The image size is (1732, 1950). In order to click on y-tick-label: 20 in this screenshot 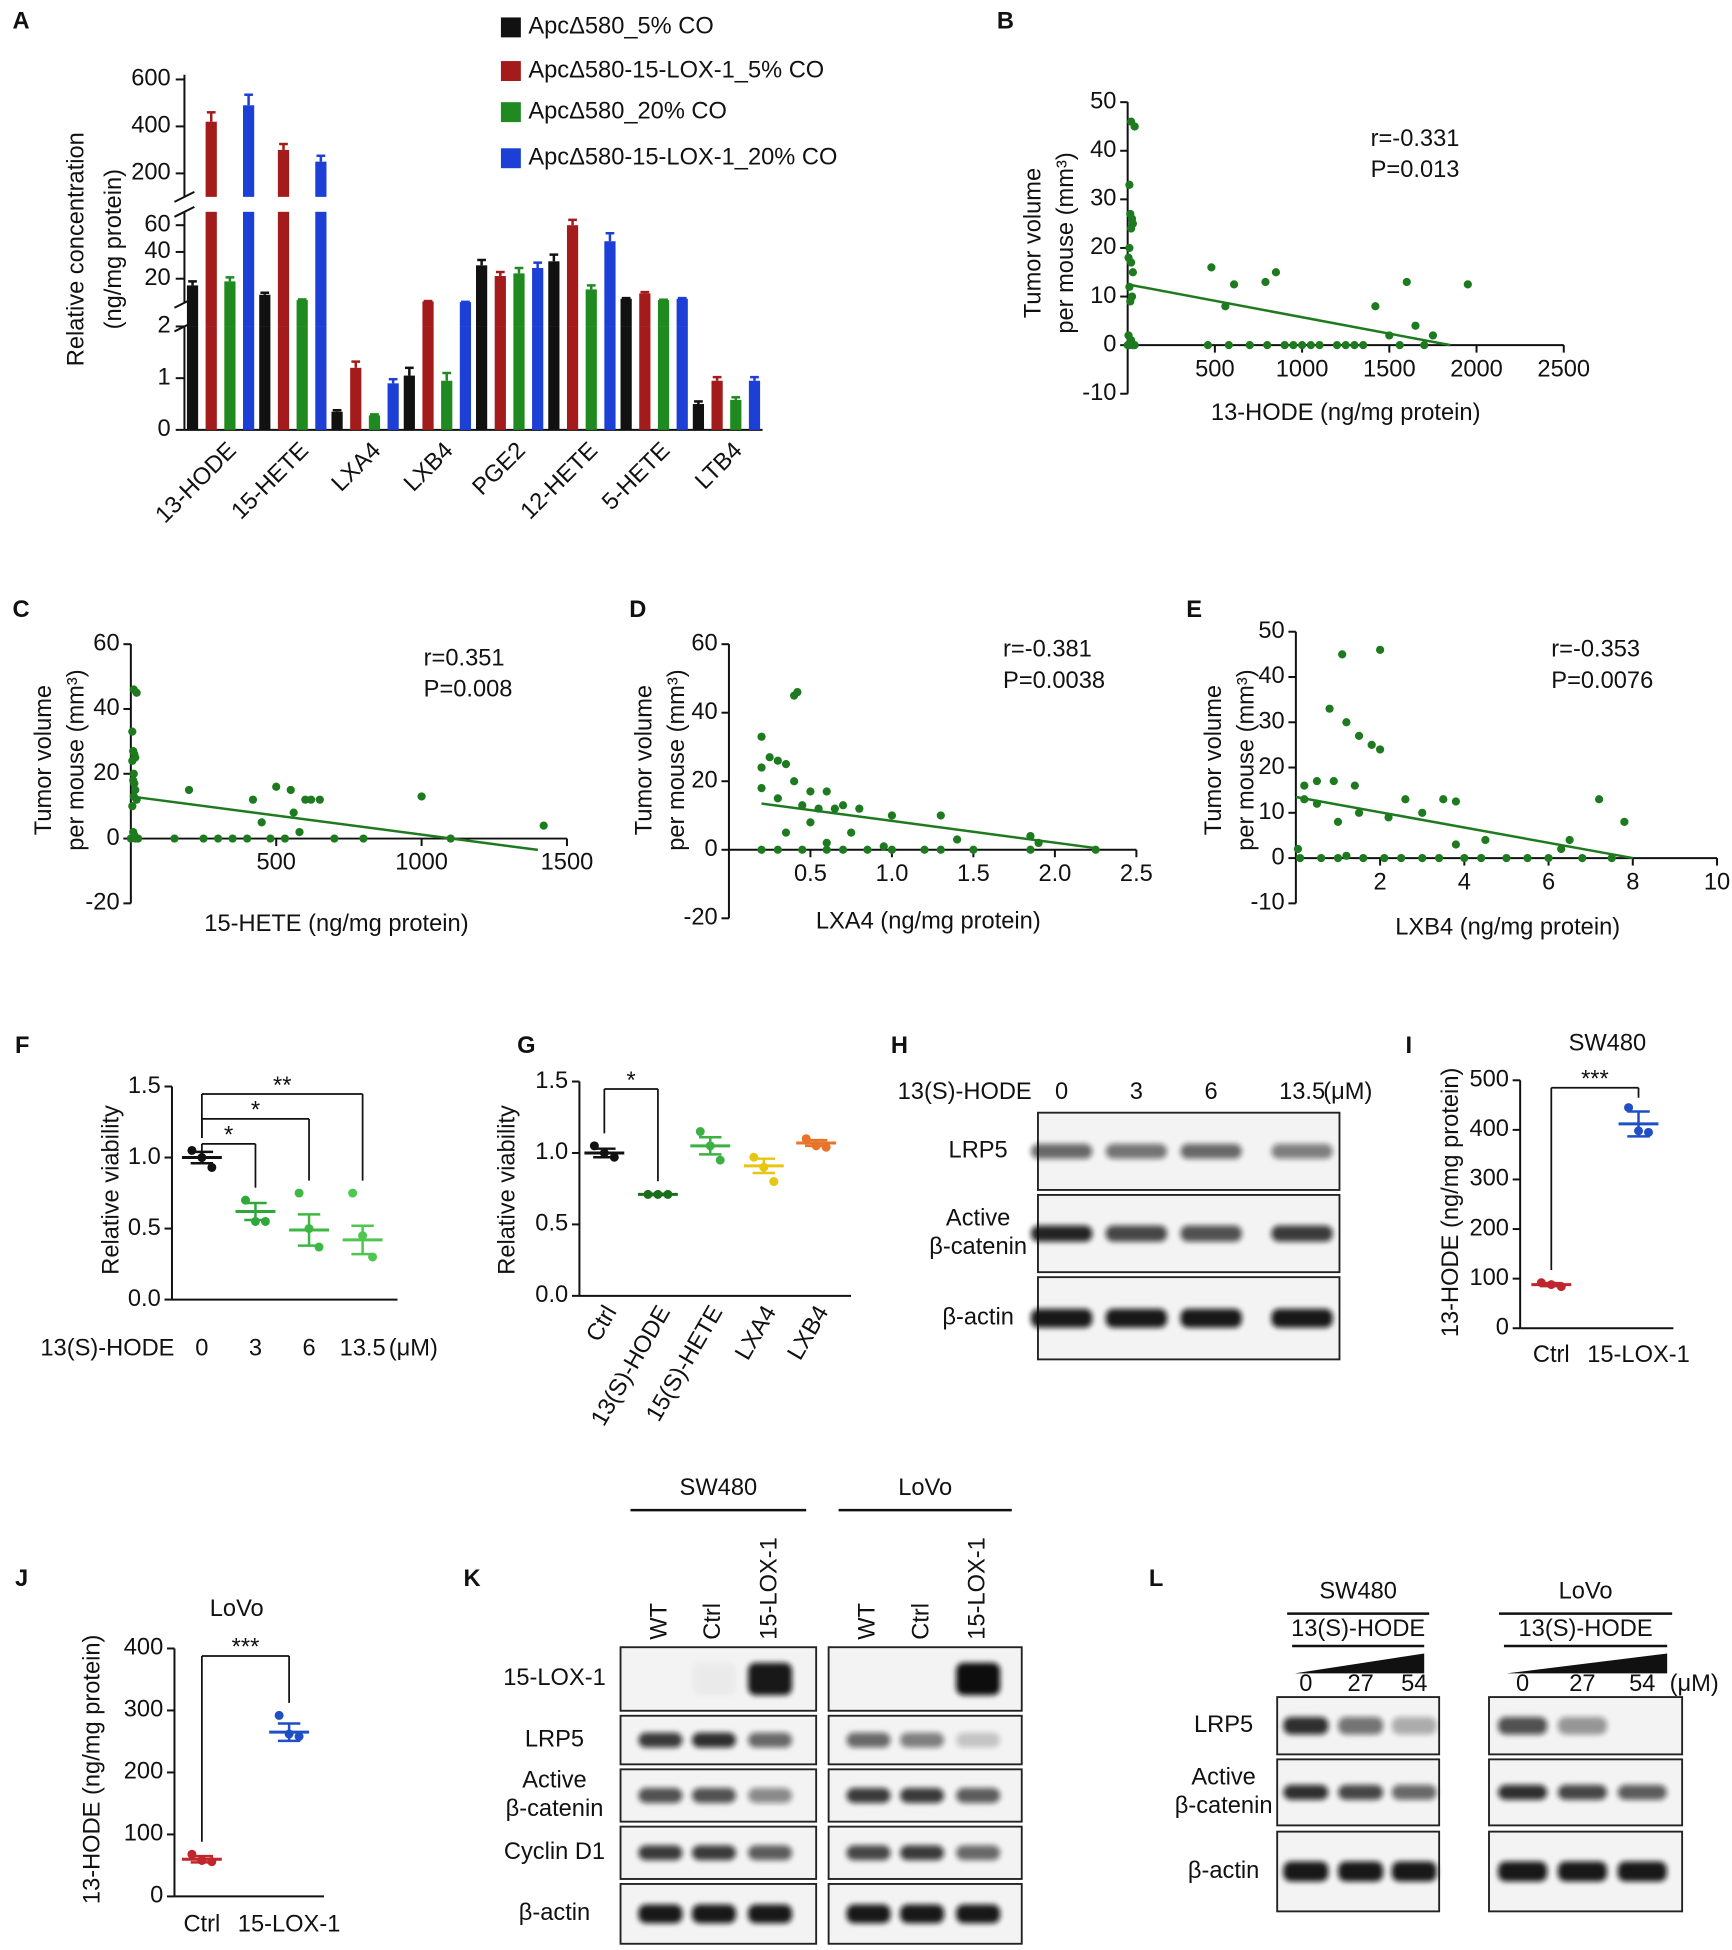, I will do `click(106, 773)`.